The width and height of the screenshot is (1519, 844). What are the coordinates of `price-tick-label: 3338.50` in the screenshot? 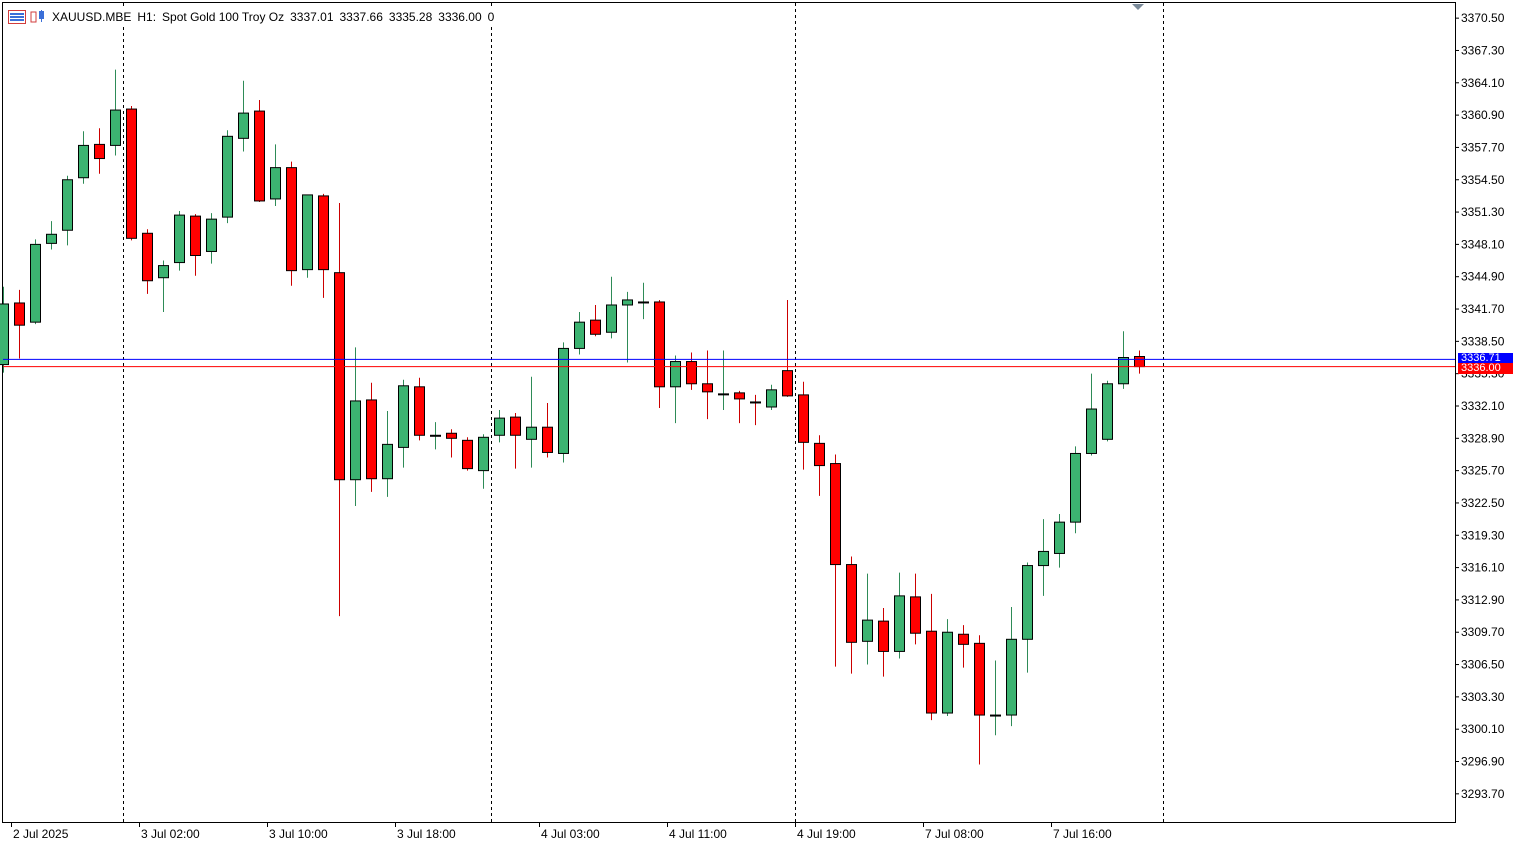 It's located at (1483, 341).